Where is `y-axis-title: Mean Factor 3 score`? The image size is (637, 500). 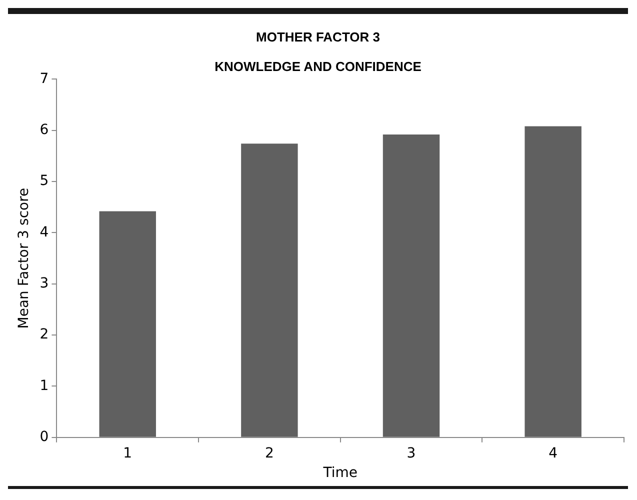 y-axis-title: Mean Factor 3 score is located at coordinates (24, 258).